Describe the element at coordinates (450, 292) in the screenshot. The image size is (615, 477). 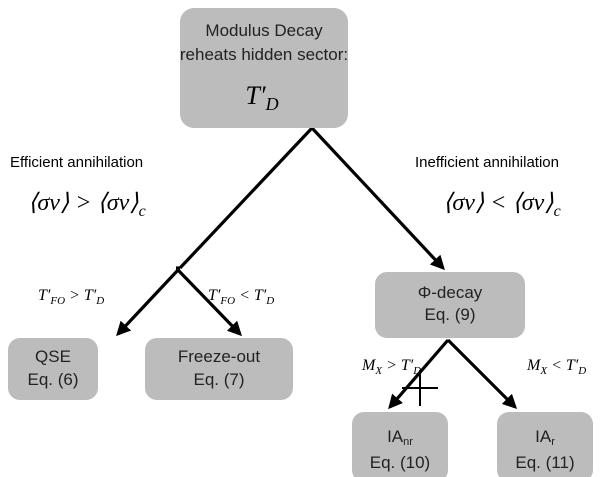
I see `node-text: Φ-decay` at that location.